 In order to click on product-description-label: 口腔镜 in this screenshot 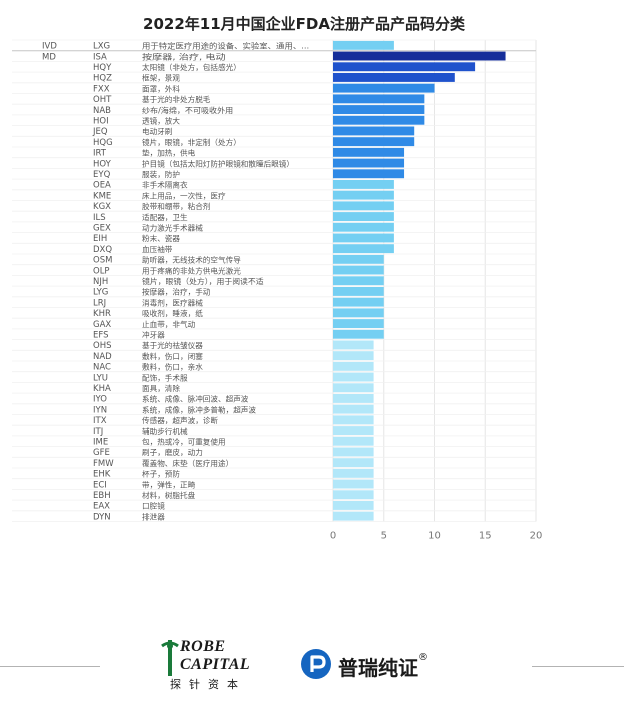, I will do `click(153, 506)`.